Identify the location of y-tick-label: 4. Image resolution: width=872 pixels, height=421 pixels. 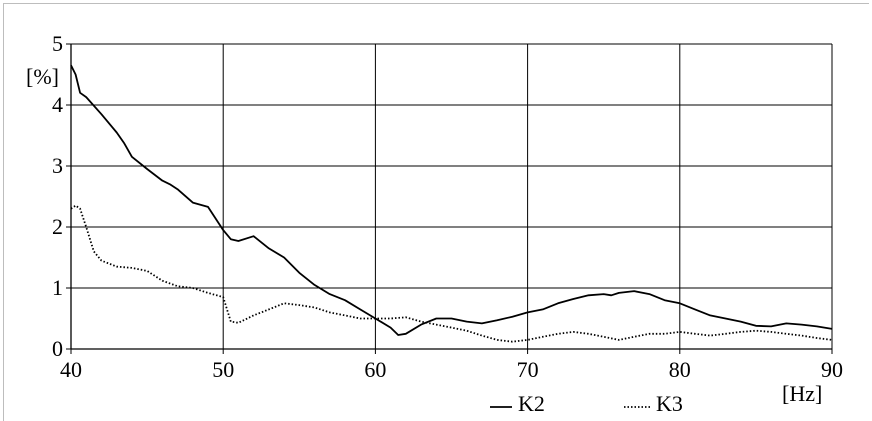
(57, 104).